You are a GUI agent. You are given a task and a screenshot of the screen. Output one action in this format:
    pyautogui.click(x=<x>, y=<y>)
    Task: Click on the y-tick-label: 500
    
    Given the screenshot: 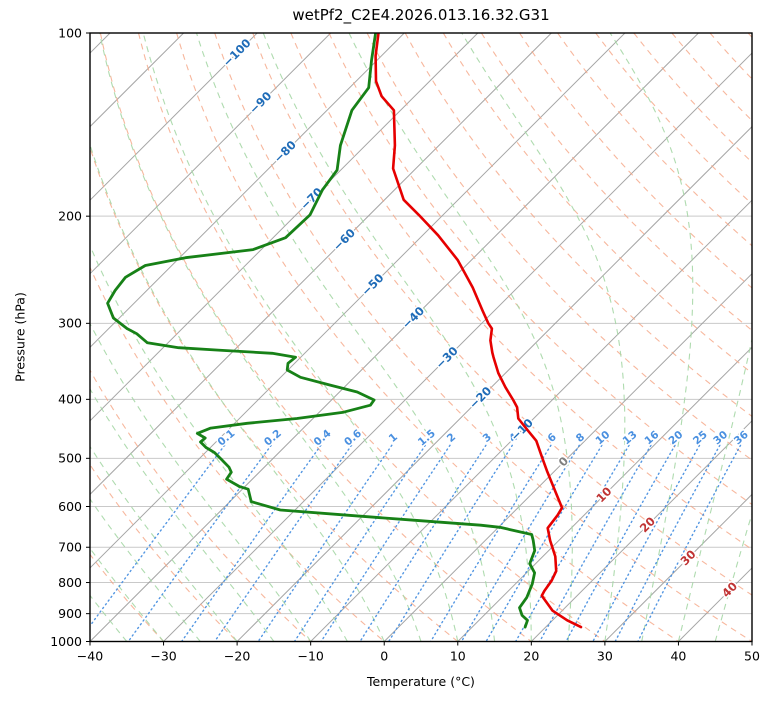 What is the action you would take?
    pyautogui.click(x=70, y=458)
    